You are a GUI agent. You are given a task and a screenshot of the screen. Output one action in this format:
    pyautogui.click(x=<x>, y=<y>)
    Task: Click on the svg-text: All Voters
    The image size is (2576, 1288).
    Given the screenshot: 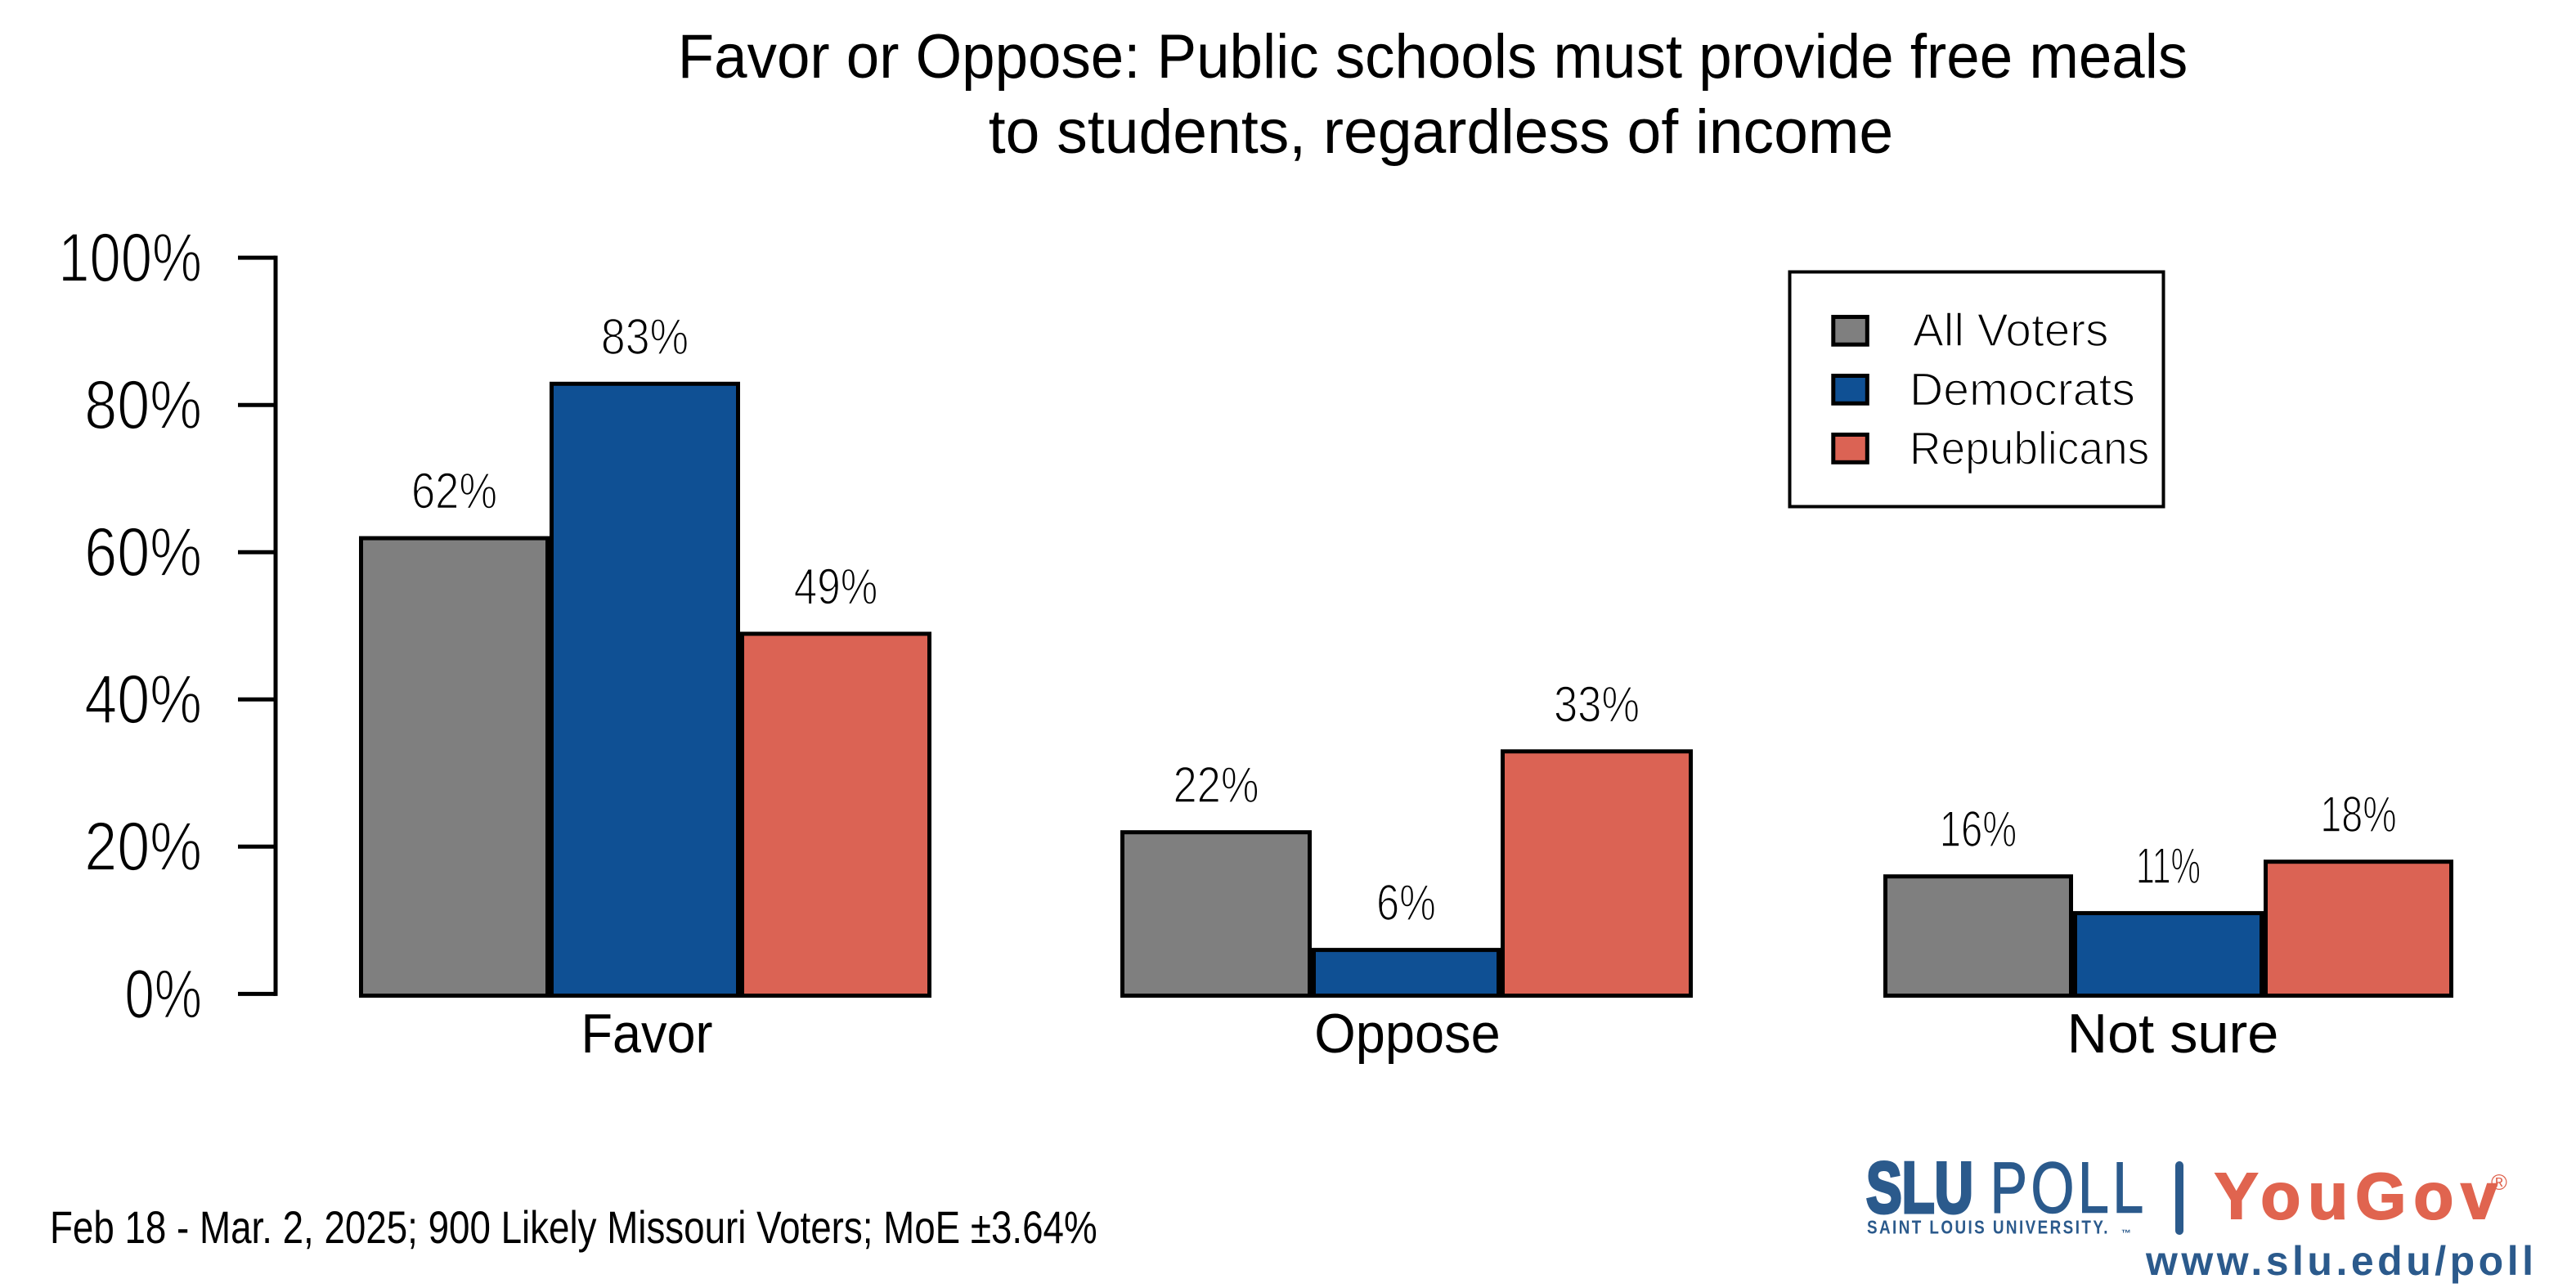 What is the action you would take?
    pyautogui.click(x=2011, y=331)
    